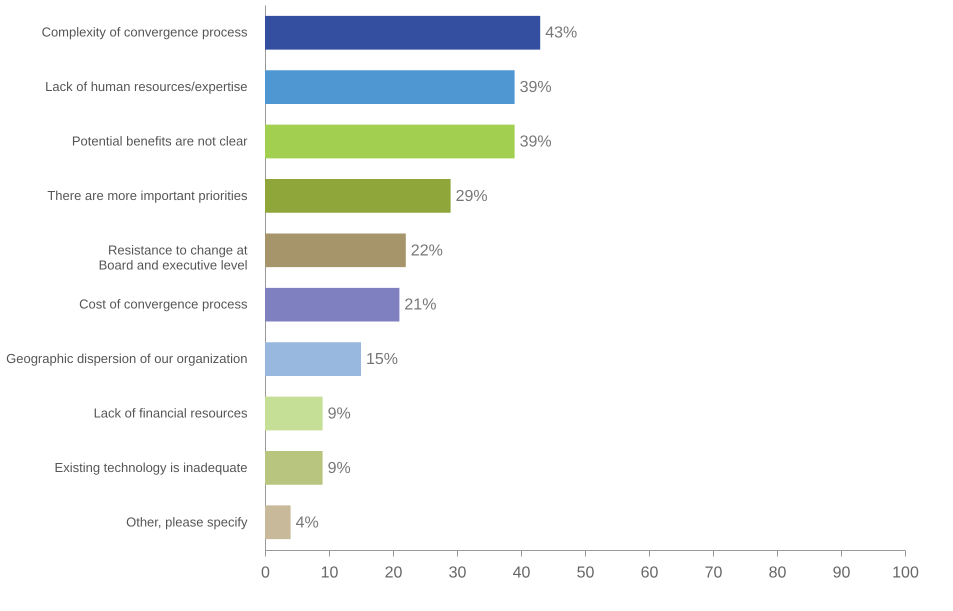 The width and height of the screenshot is (953, 611). Describe the element at coordinates (265, 573) in the screenshot. I see `x-tick-label: 0` at that location.